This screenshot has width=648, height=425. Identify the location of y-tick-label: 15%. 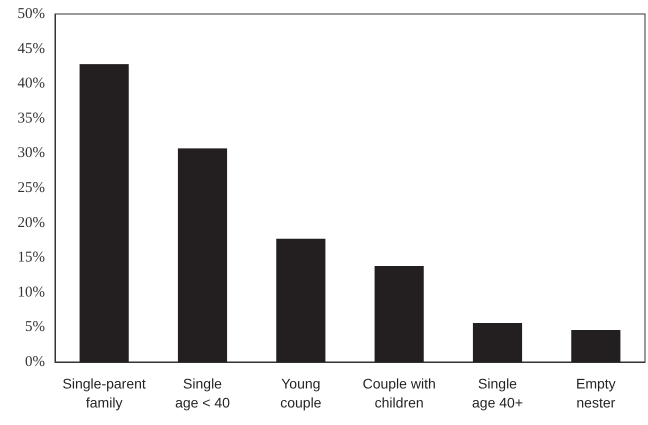
(31, 258).